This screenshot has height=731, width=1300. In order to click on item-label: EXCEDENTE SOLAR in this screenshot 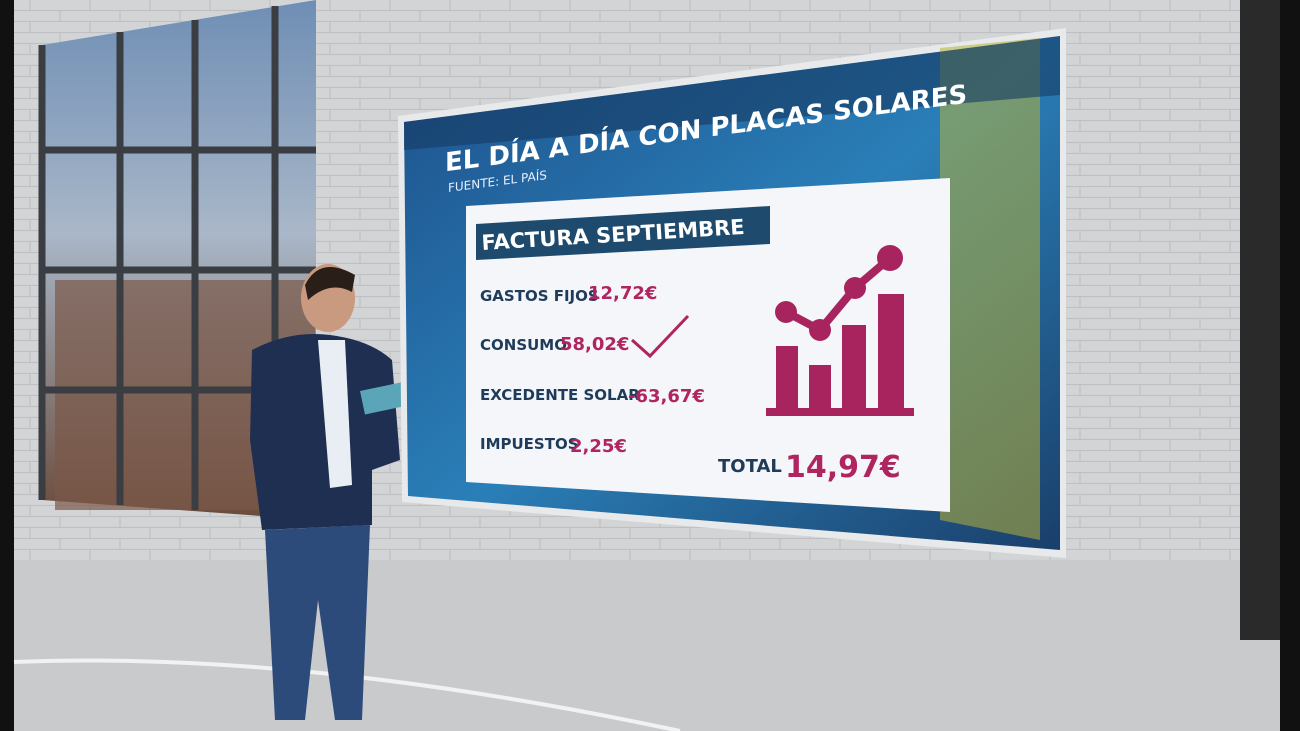, I will do `click(560, 395)`.